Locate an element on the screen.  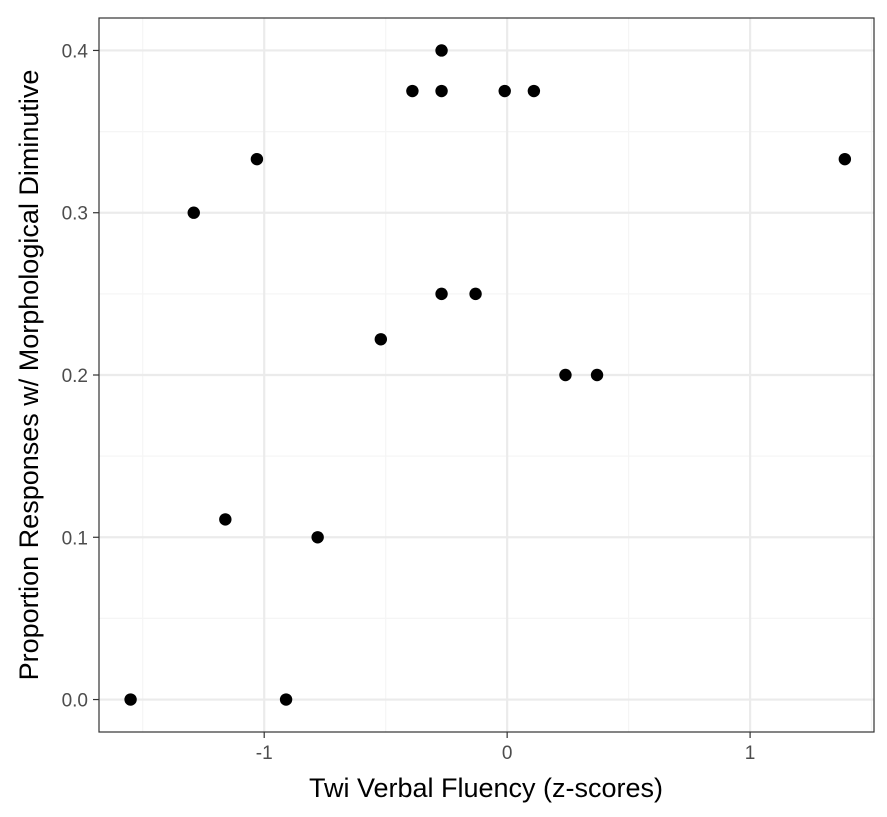
x-tick-label: 1 is located at coordinates (750, 753).